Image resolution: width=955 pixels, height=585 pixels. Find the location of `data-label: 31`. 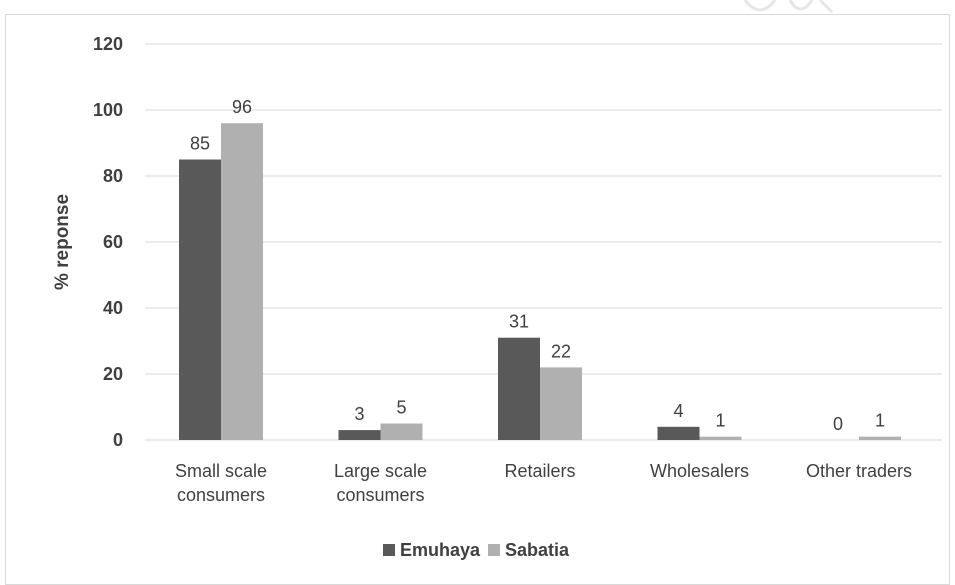

data-label: 31 is located at coordinates (519, 322).